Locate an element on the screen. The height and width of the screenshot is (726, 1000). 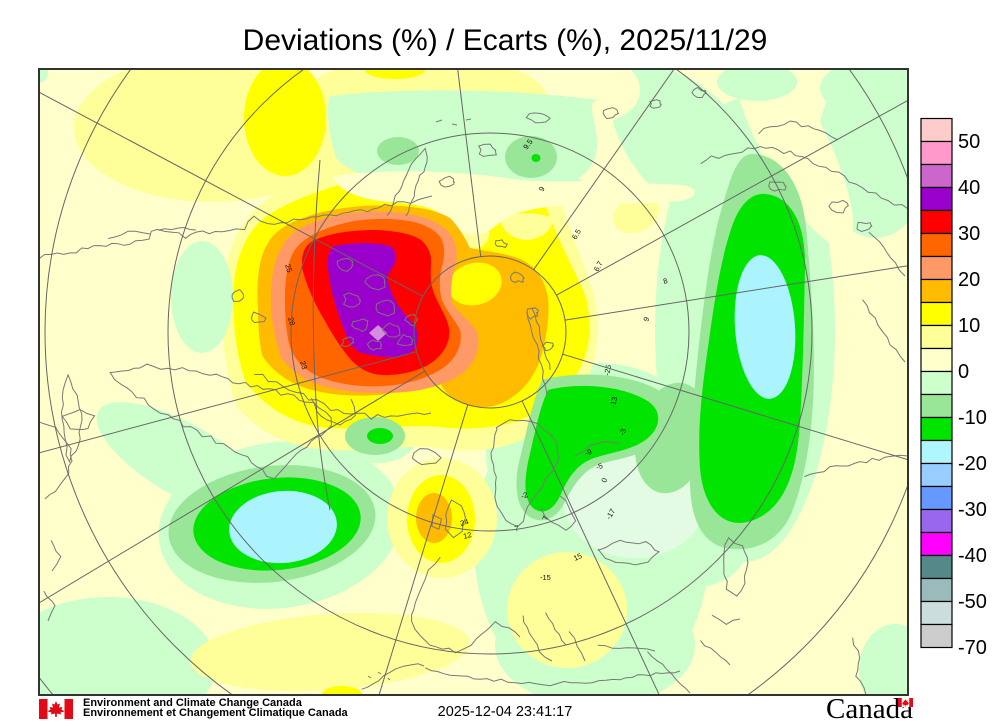
svg-text: -7 is located at coordinates (515, 529).